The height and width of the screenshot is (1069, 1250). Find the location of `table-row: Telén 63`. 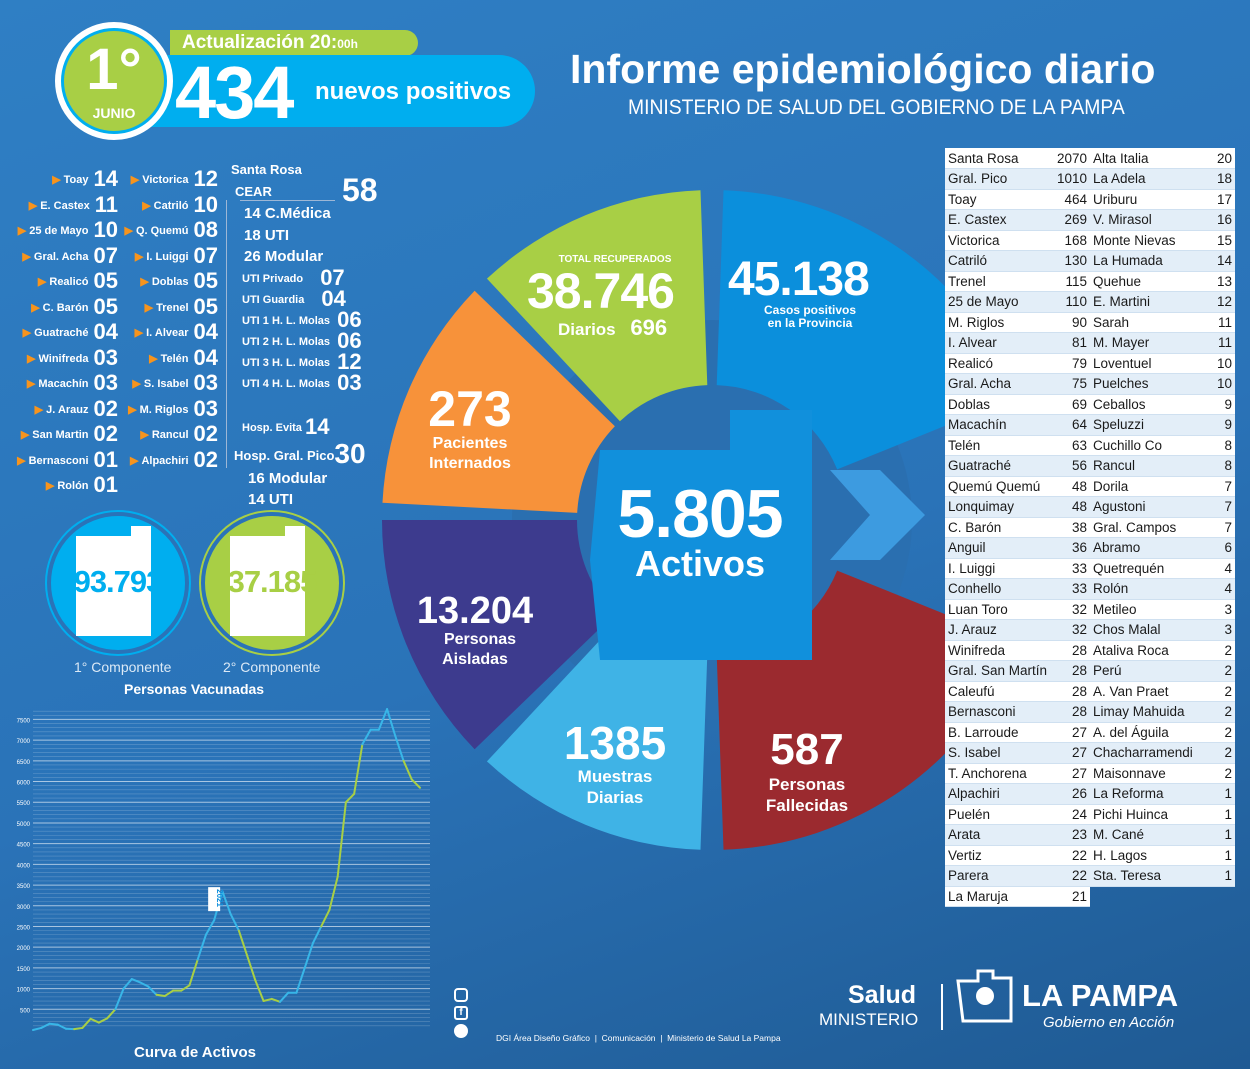

table-row: Telén 63 is located at coordinates (1017, 445).